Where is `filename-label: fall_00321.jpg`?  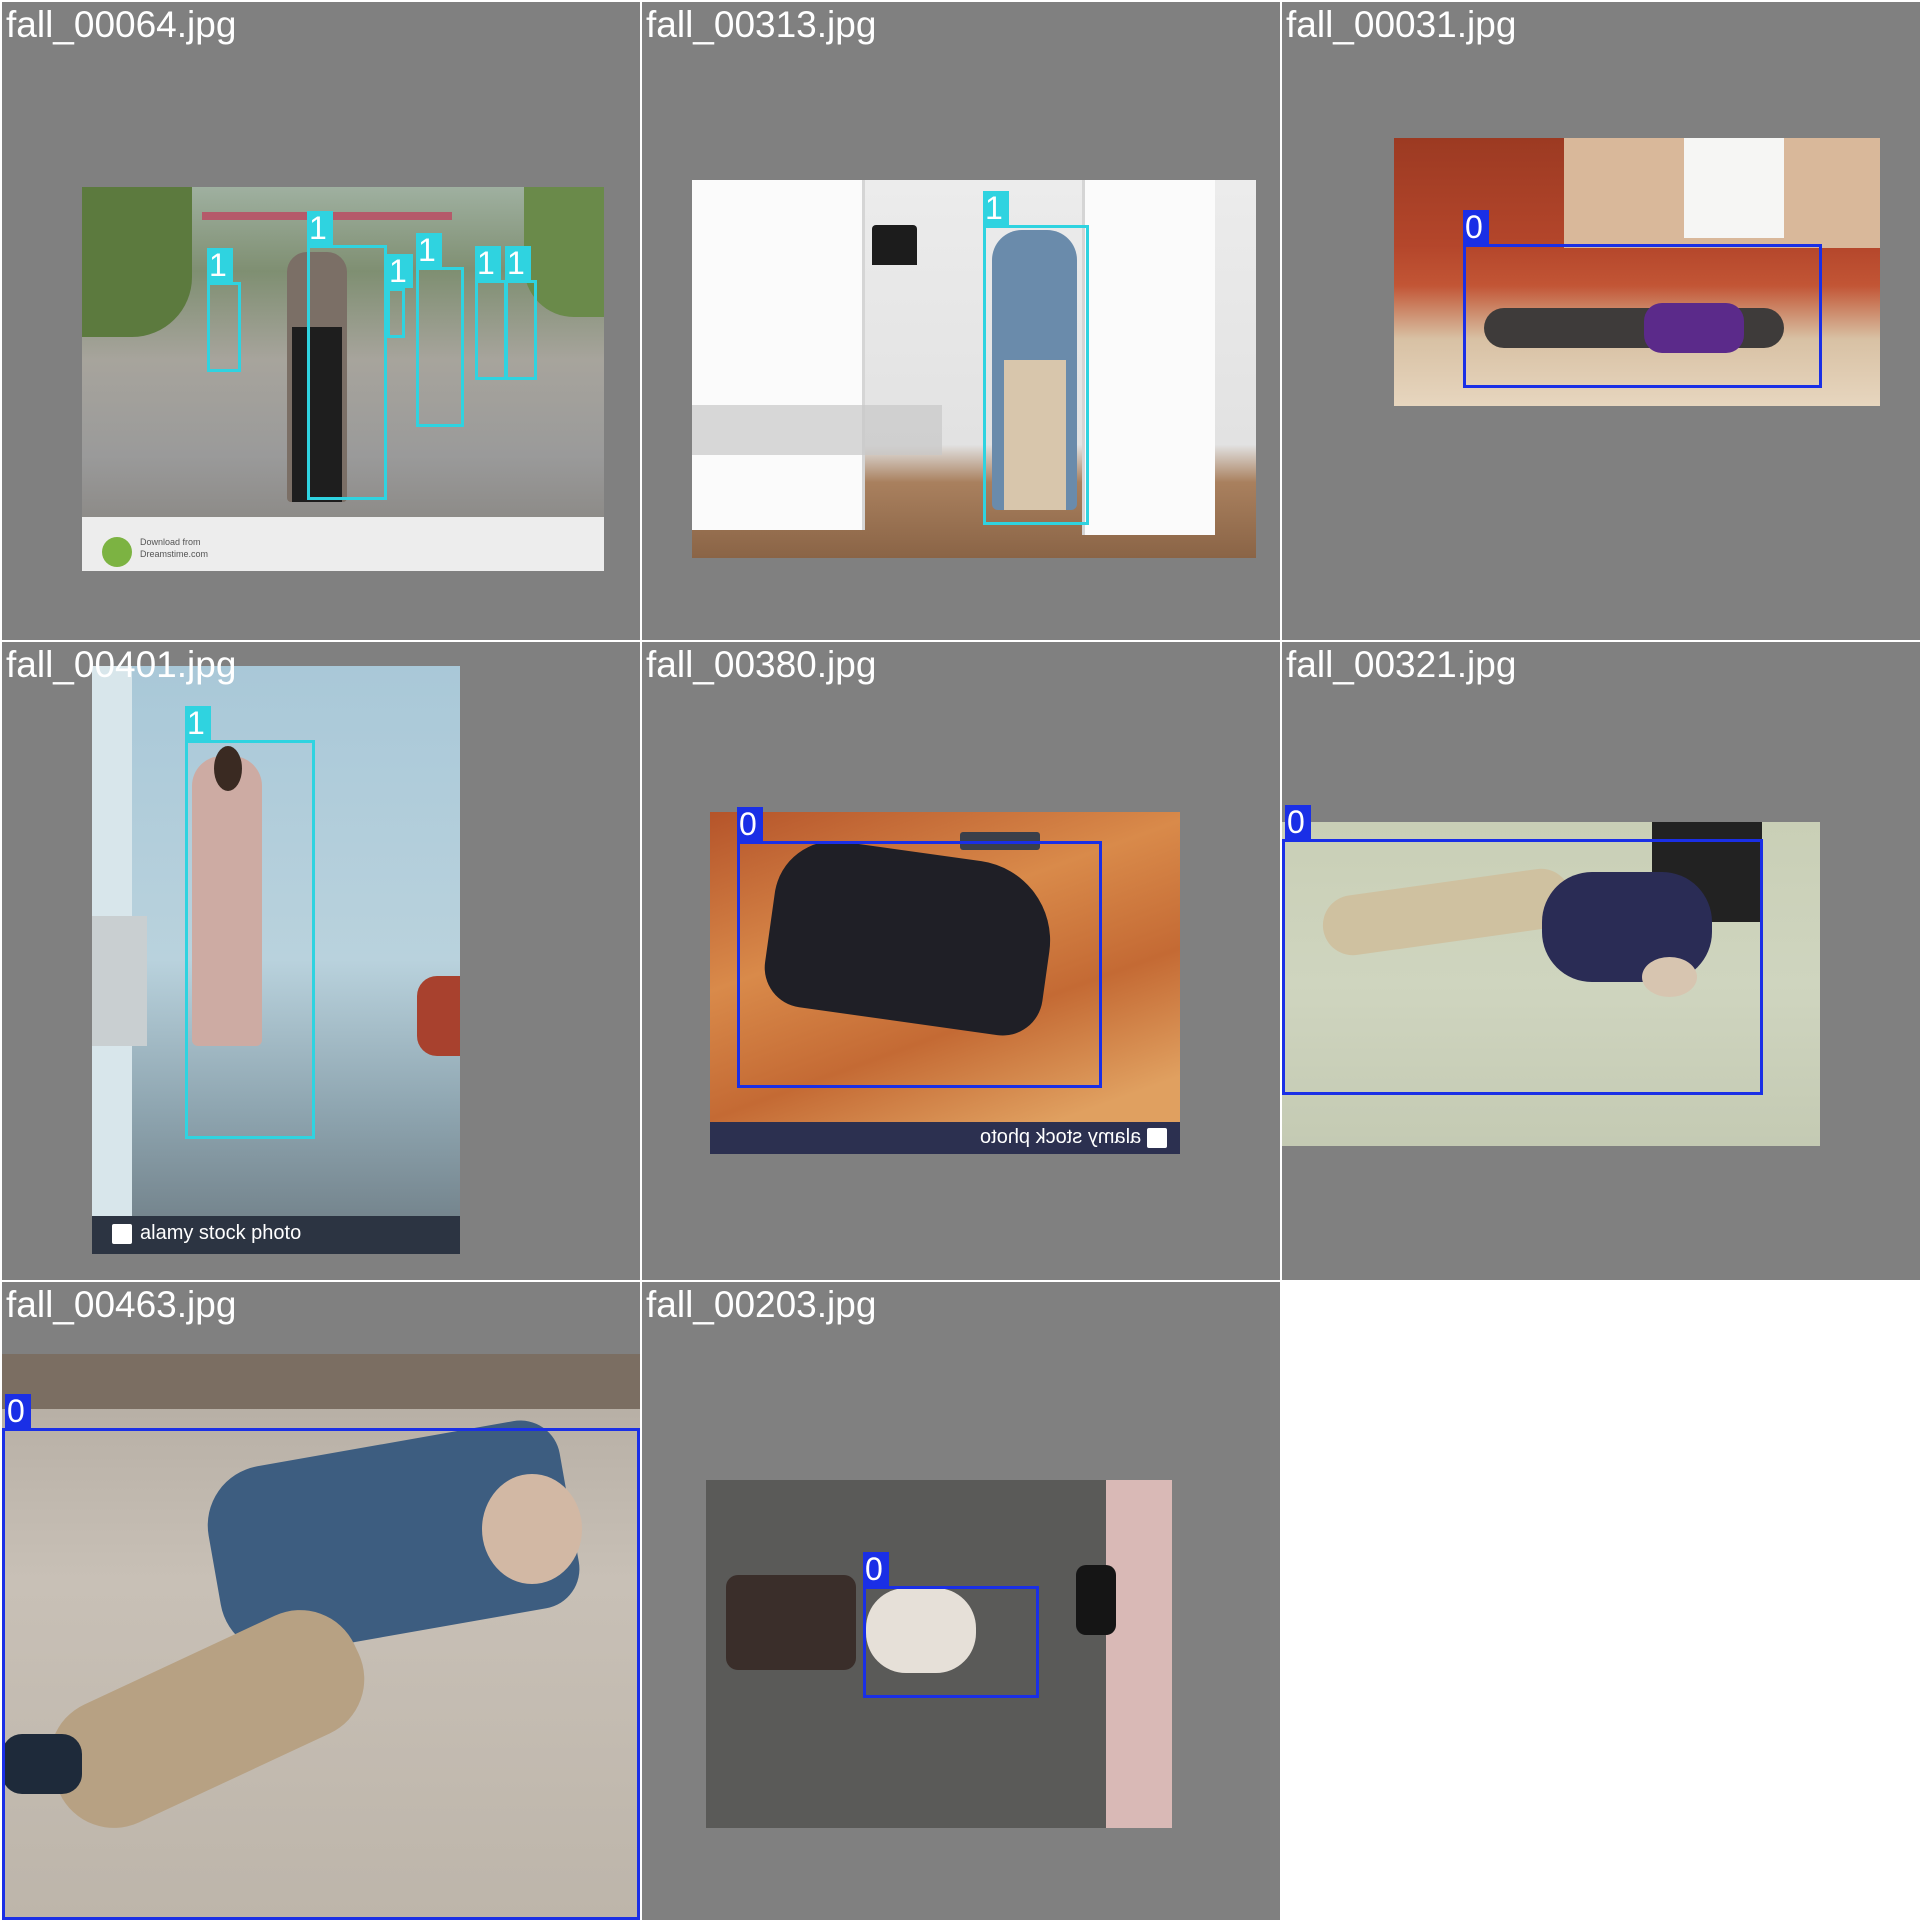 filename-label: fall_00321.jpg is located at coordinates (1401, 664).